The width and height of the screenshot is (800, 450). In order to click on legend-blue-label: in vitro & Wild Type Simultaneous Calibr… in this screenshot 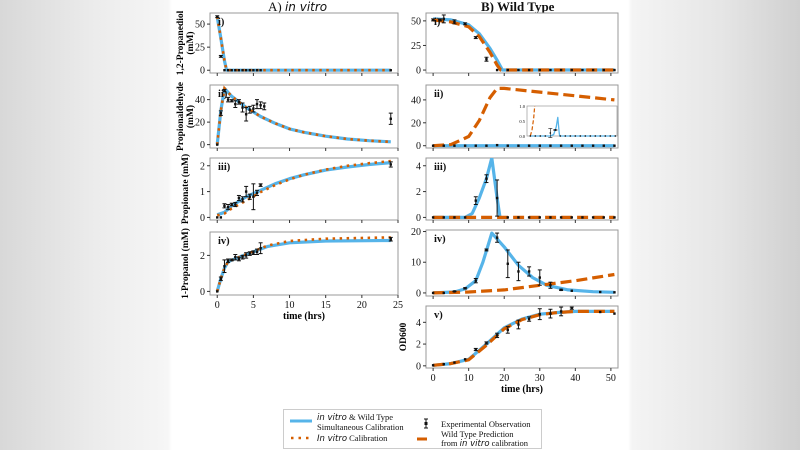, I will do `click(360, 422)`.